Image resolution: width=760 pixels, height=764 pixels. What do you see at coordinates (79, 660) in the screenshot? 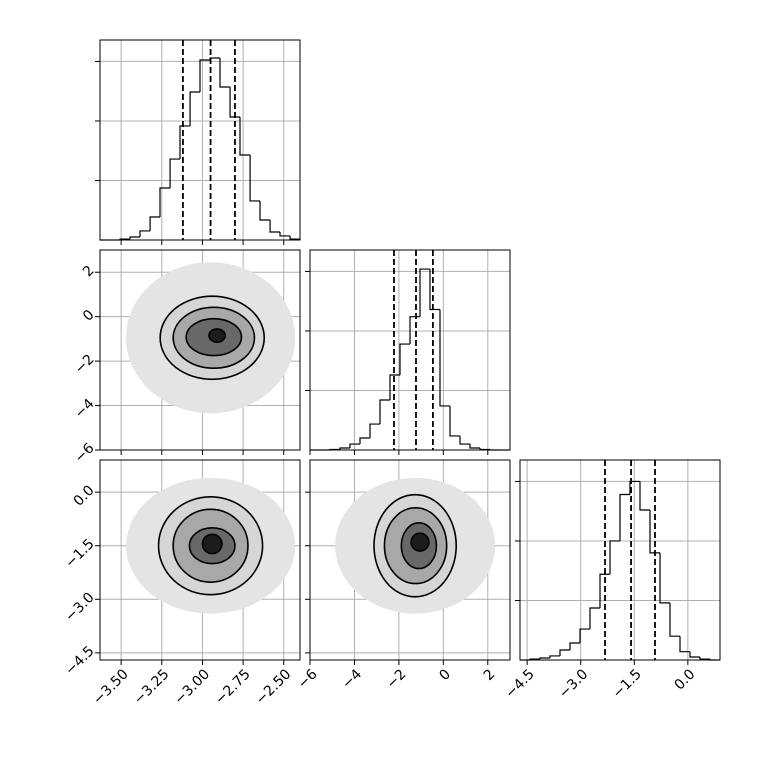
I see `y-tick-label: −4.5` at bounding box center [79, 660].